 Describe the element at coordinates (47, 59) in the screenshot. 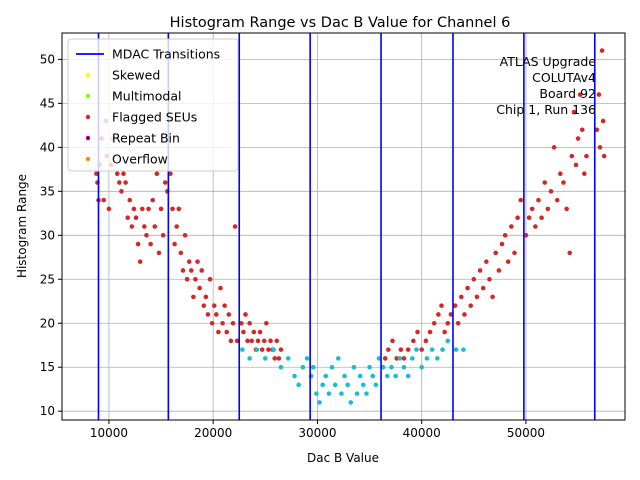

I see `y-tick-label: 50` at that location.